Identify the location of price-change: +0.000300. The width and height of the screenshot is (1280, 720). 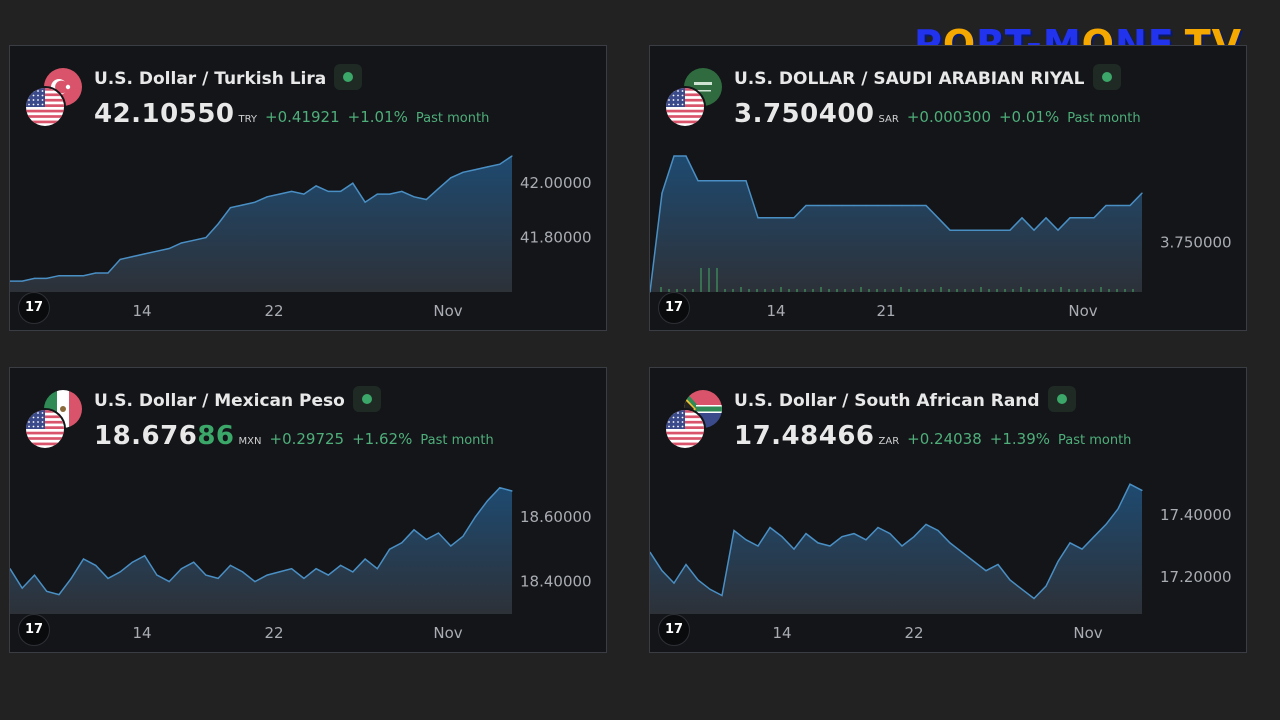
(948, 117).